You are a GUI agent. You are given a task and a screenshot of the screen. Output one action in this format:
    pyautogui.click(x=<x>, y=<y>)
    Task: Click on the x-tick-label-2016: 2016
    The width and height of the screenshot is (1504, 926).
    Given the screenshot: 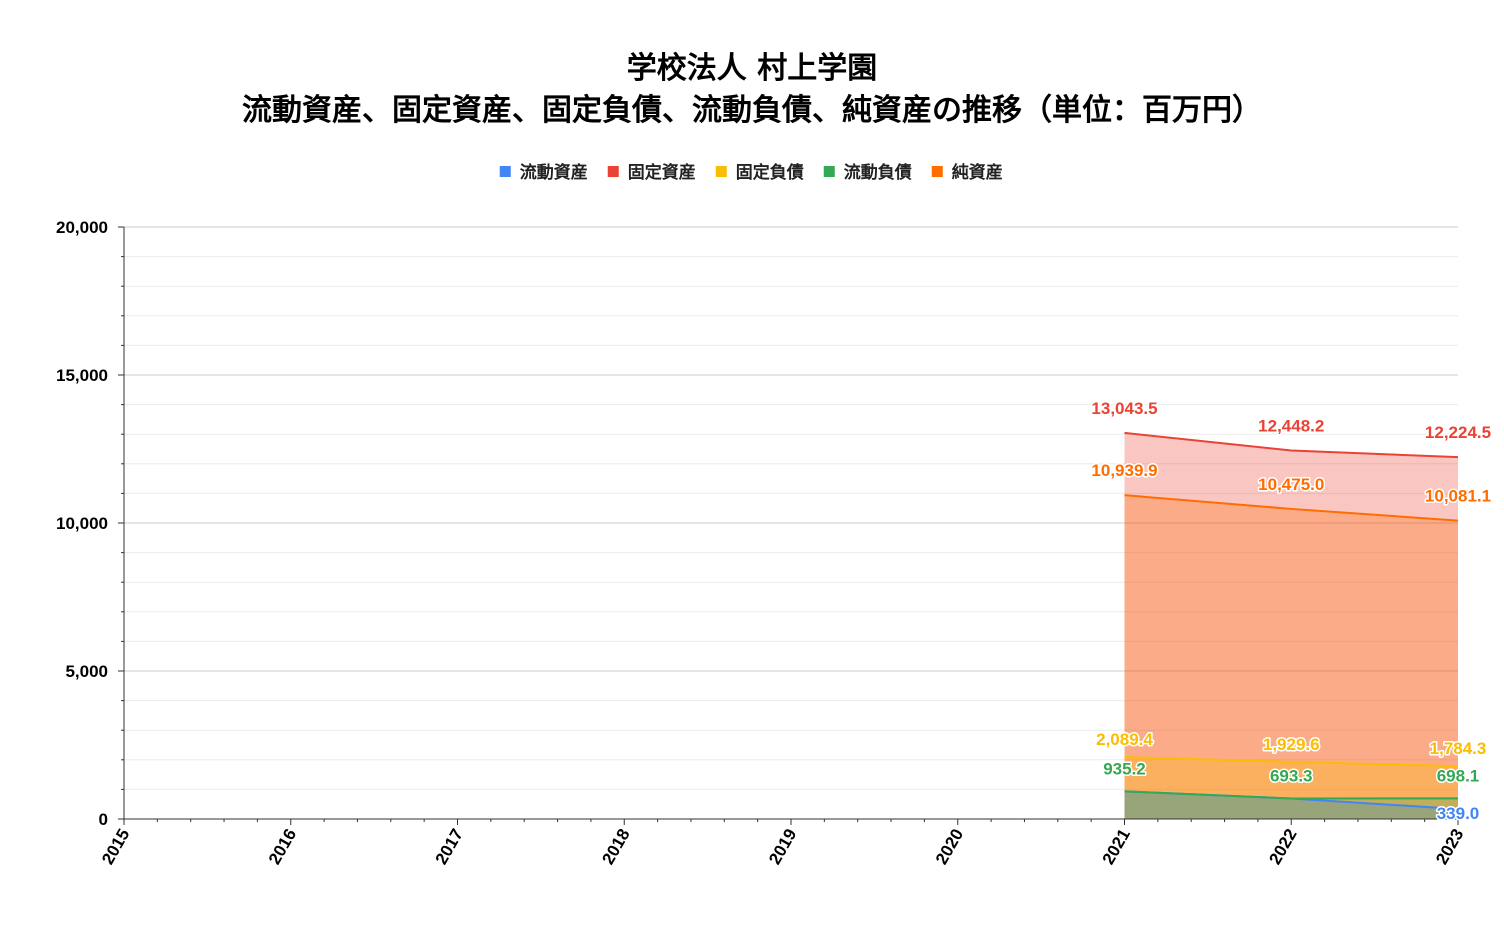 What is the action you would take?
    pyautogui.click(x=282, y=847)
    